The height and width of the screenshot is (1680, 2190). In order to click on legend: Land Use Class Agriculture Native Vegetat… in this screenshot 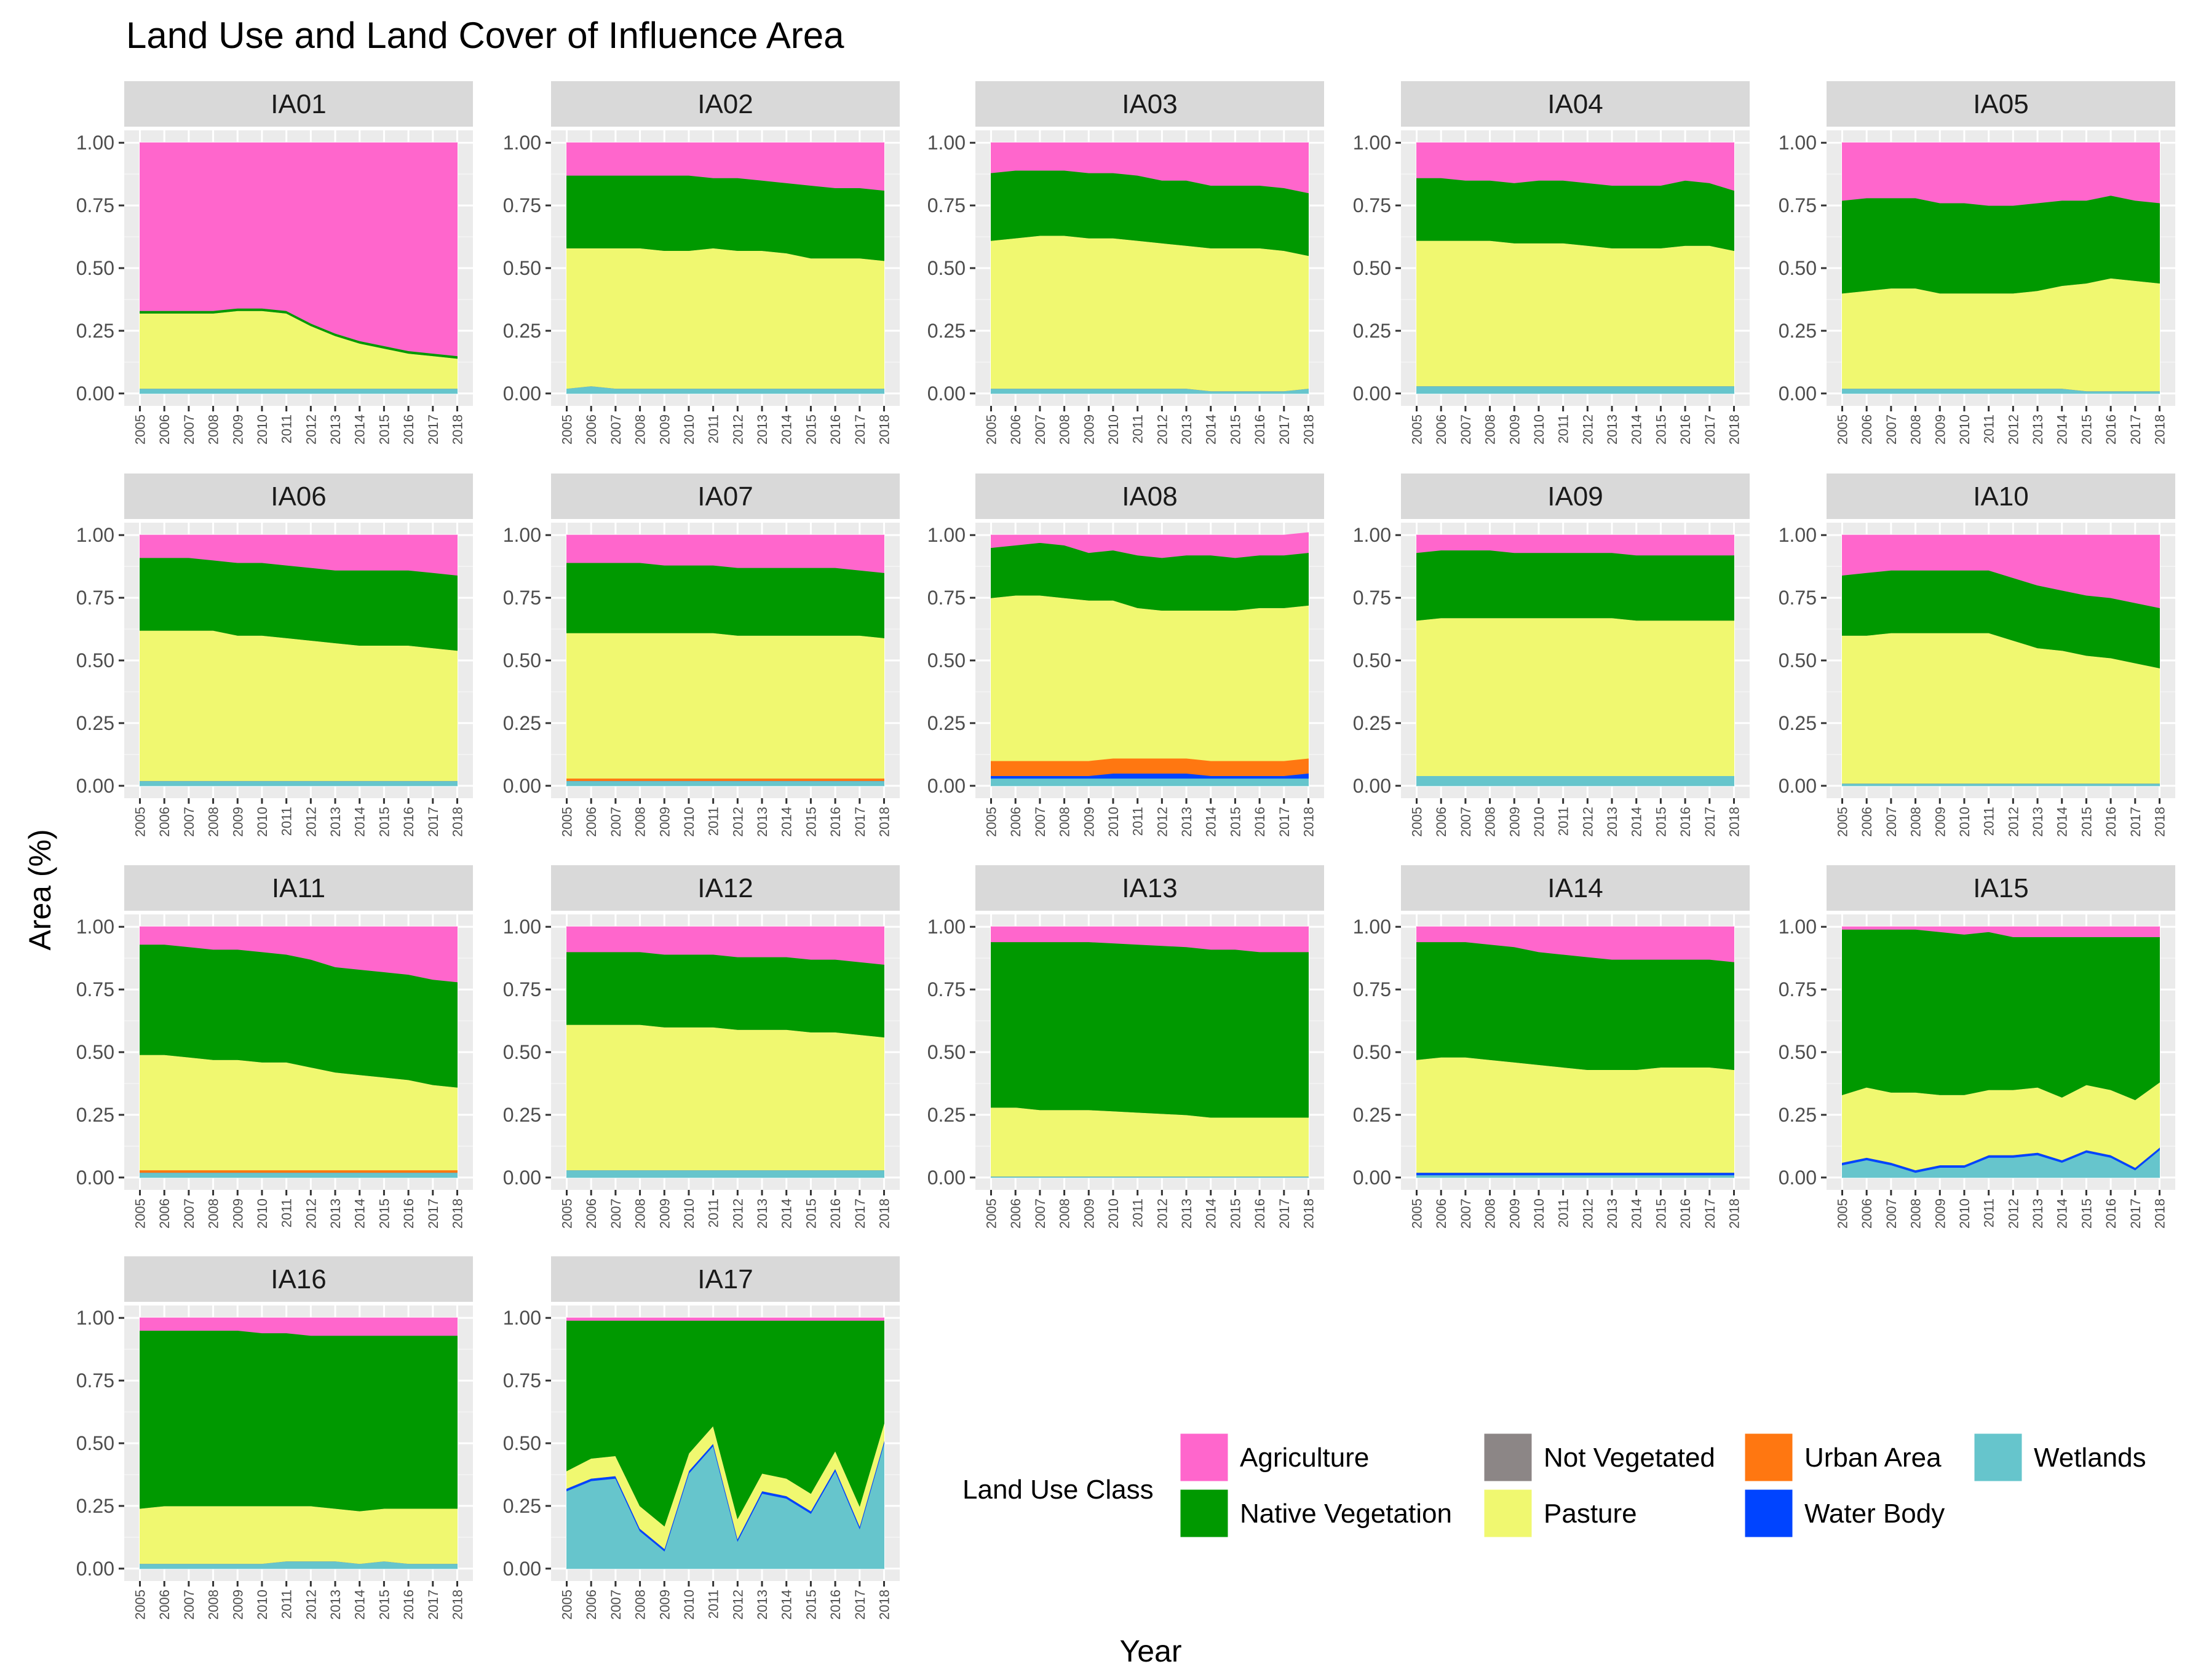, I will do `click(1554, 1486)`.